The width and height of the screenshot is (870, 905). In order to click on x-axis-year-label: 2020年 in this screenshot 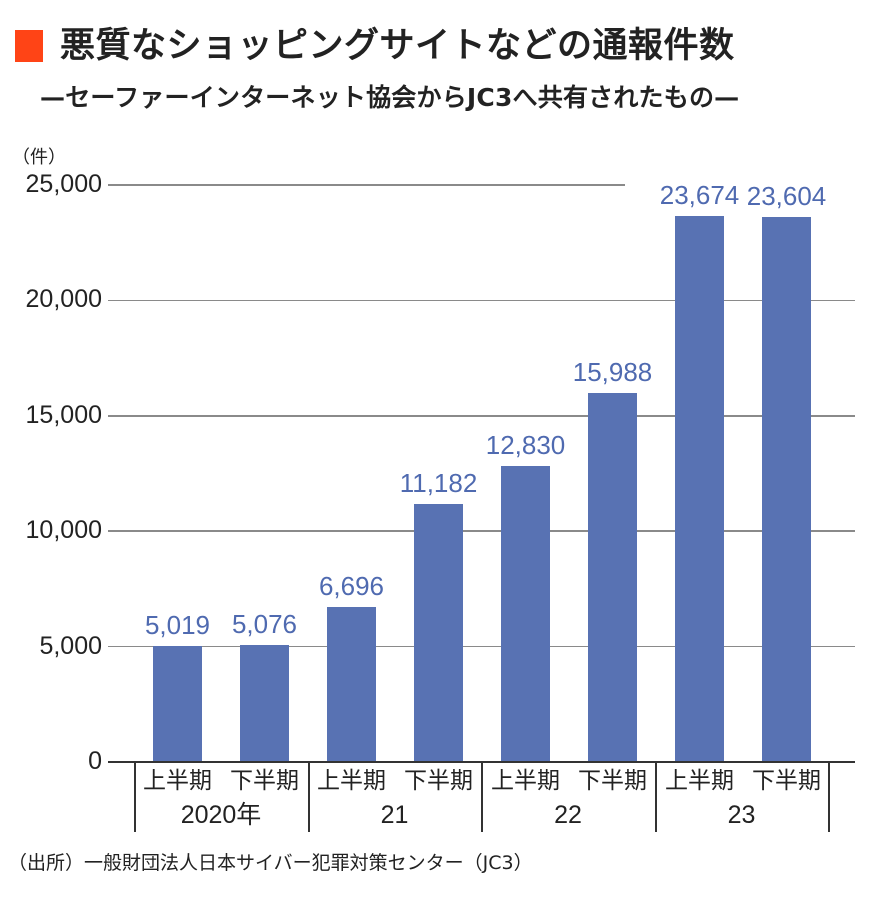, I will do `click(221, 815)`.